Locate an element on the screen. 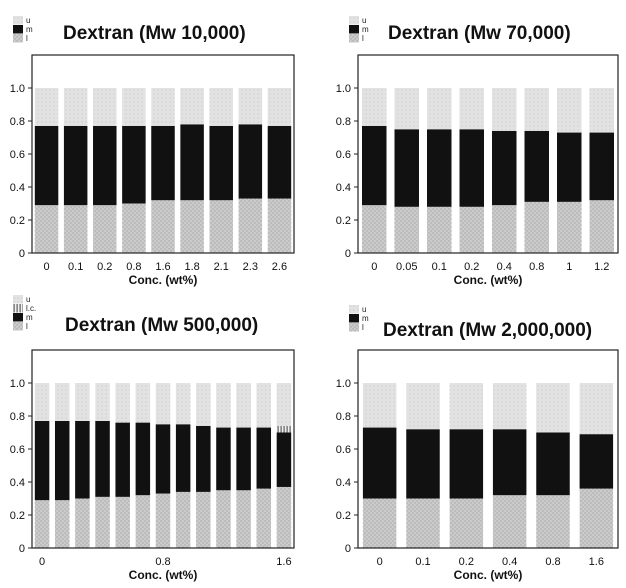 The height and width of the screenshot is (588, 626). legend-swatch-l is located at coordinates (18, 326).